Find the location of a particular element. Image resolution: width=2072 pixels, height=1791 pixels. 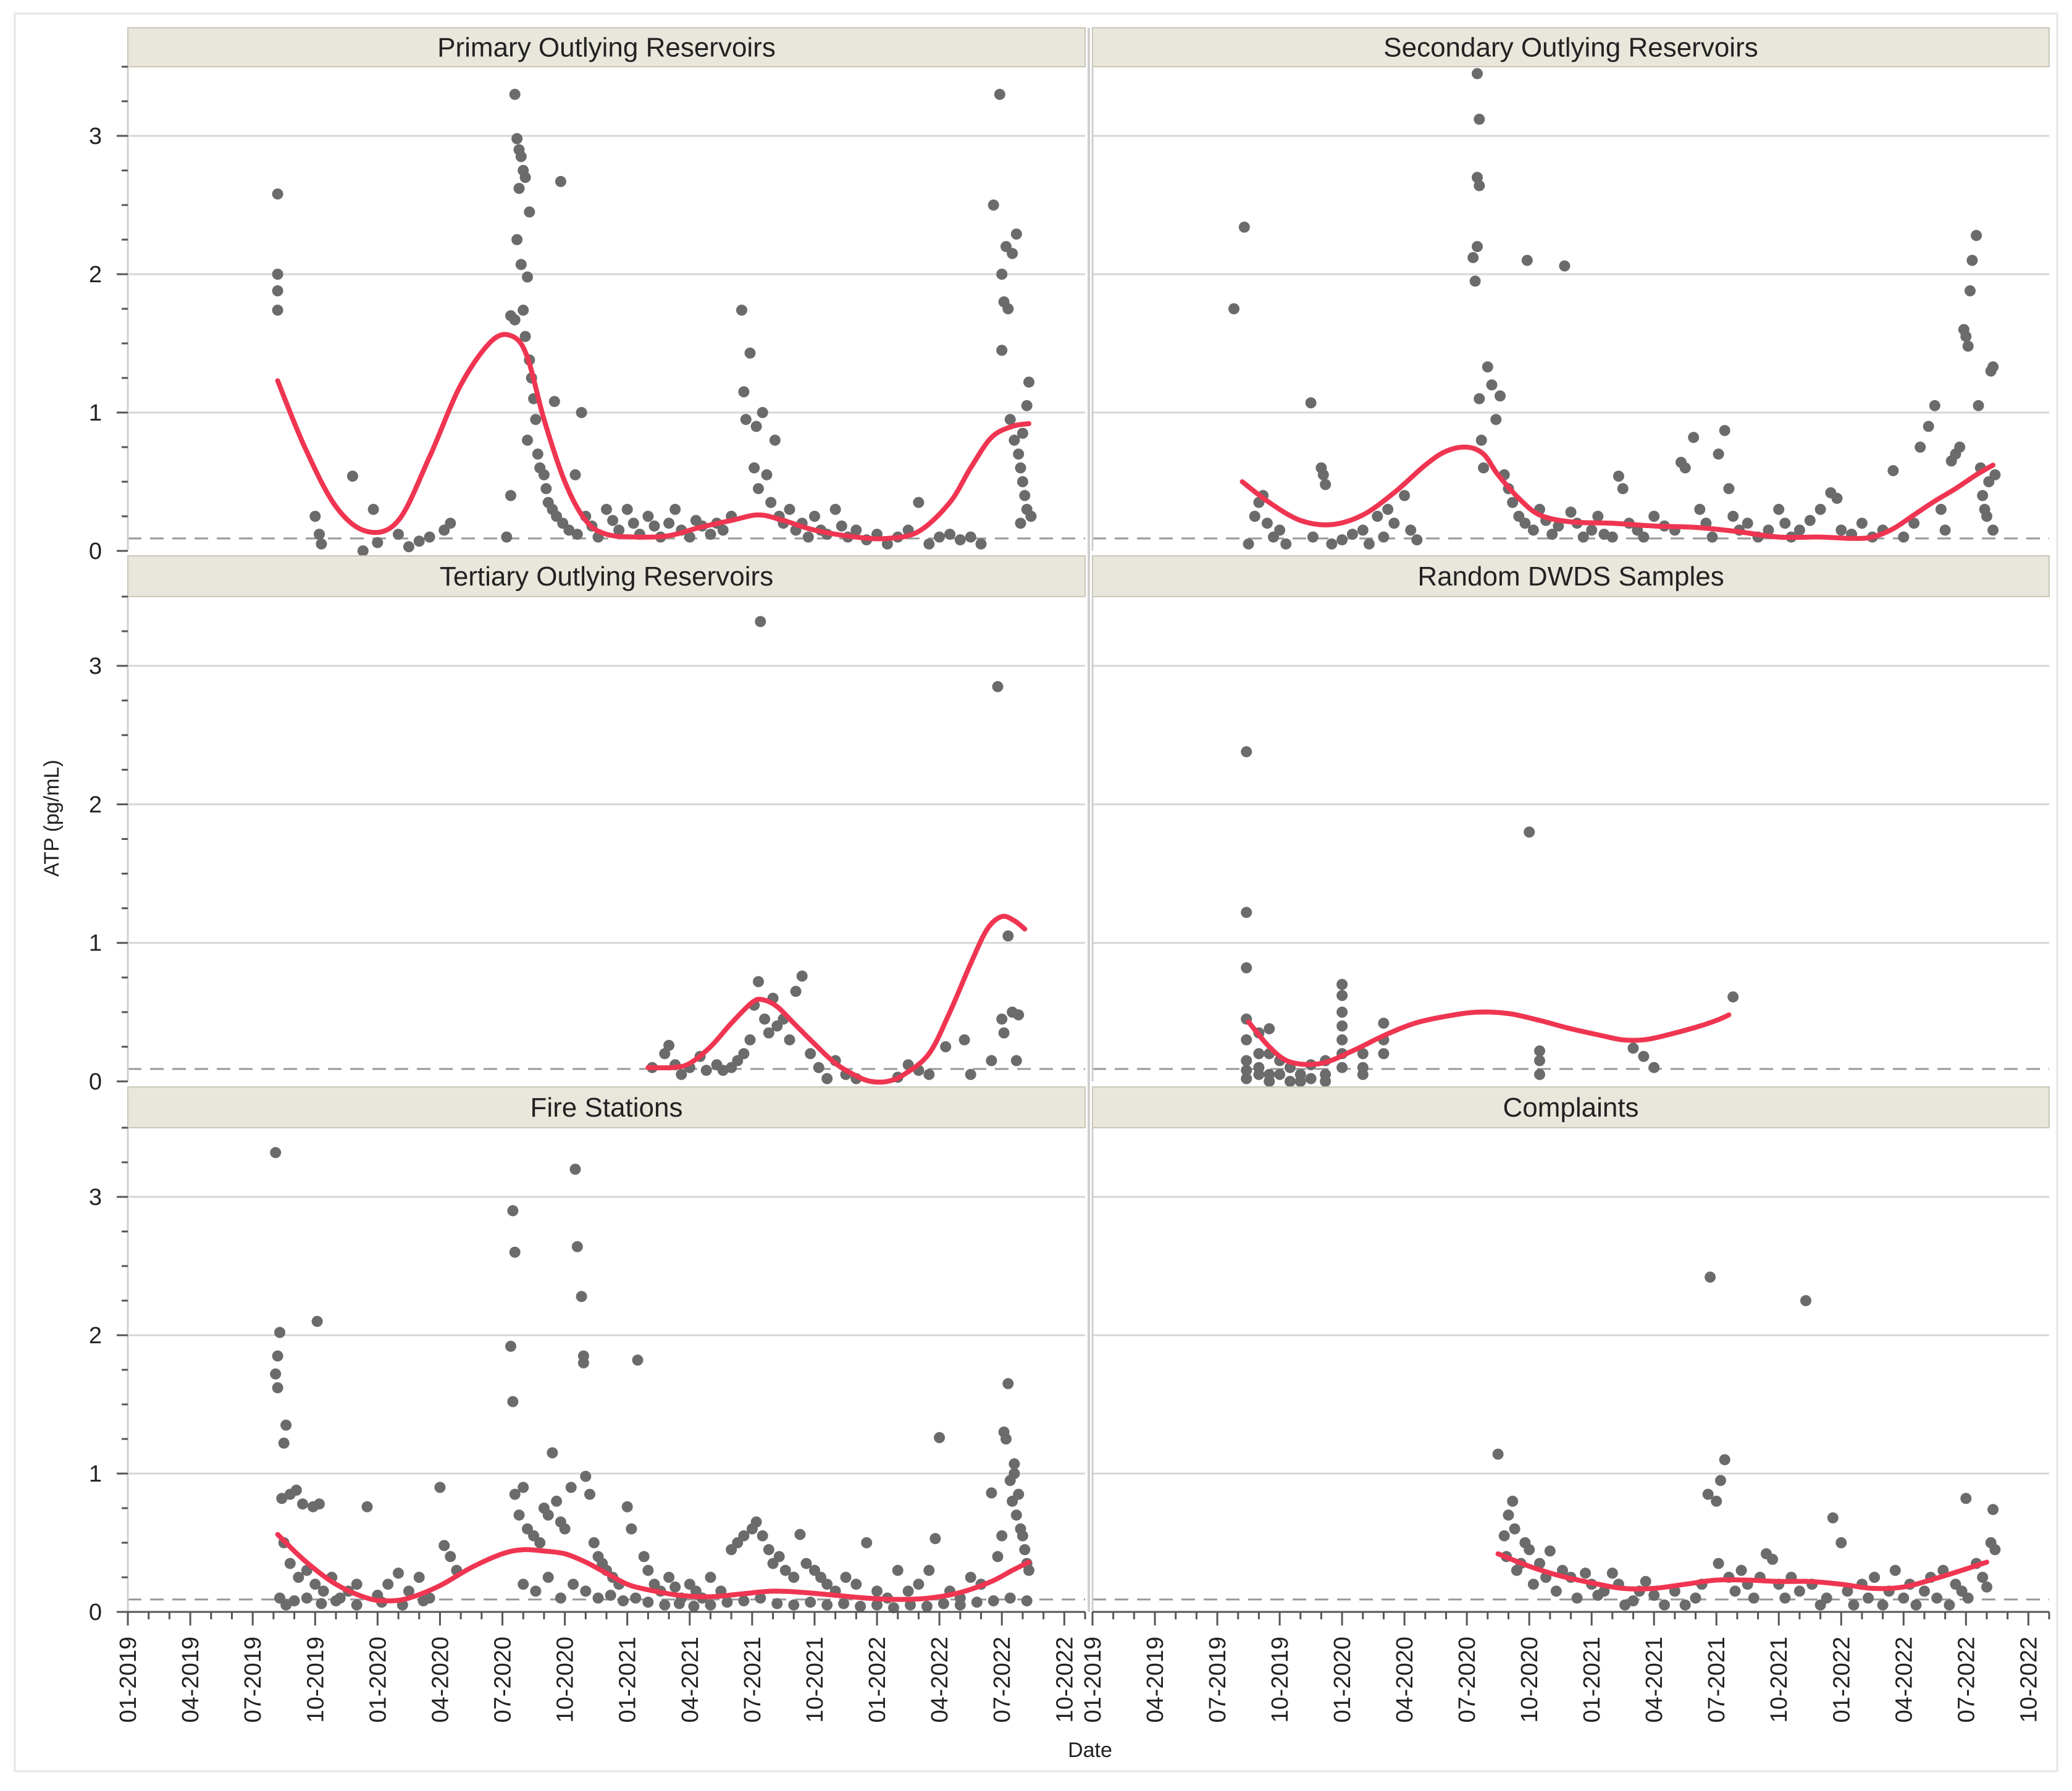

facet-title: Tertiary Outlying Reservoirs is located at coordinates (606, 576).